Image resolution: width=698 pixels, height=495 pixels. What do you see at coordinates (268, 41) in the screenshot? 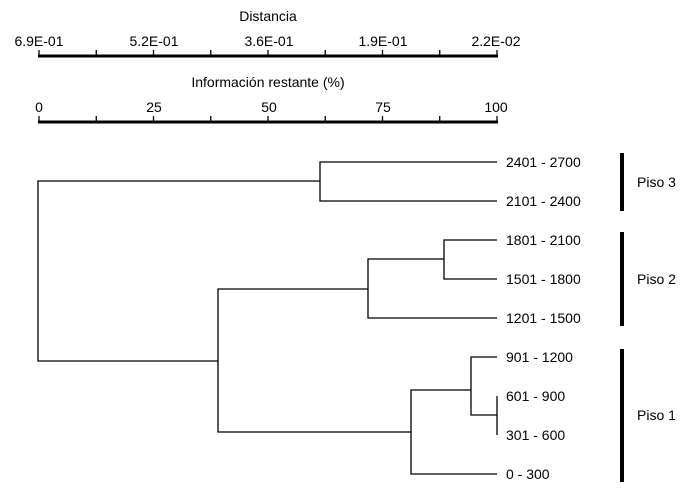
I see `distance-tick-label: 3.6E-01` at bounding box center [268, 41].